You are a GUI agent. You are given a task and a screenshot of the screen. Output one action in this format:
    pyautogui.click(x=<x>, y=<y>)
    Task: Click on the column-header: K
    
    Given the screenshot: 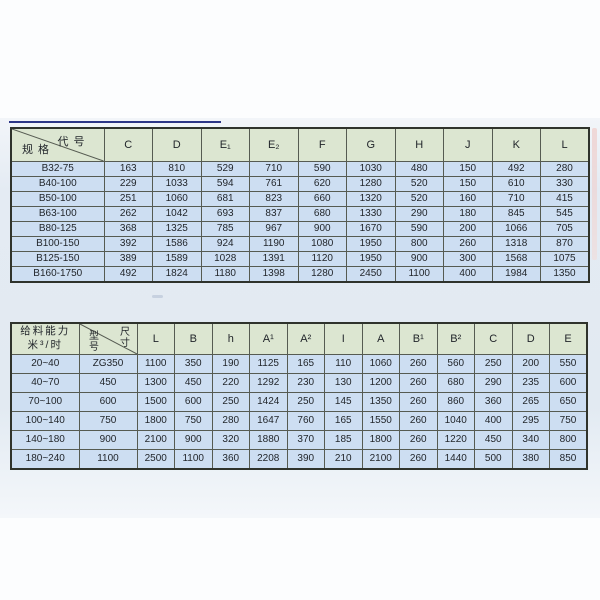 What is the action you would take?
    pyautogui.click(x=516, y=144)
    